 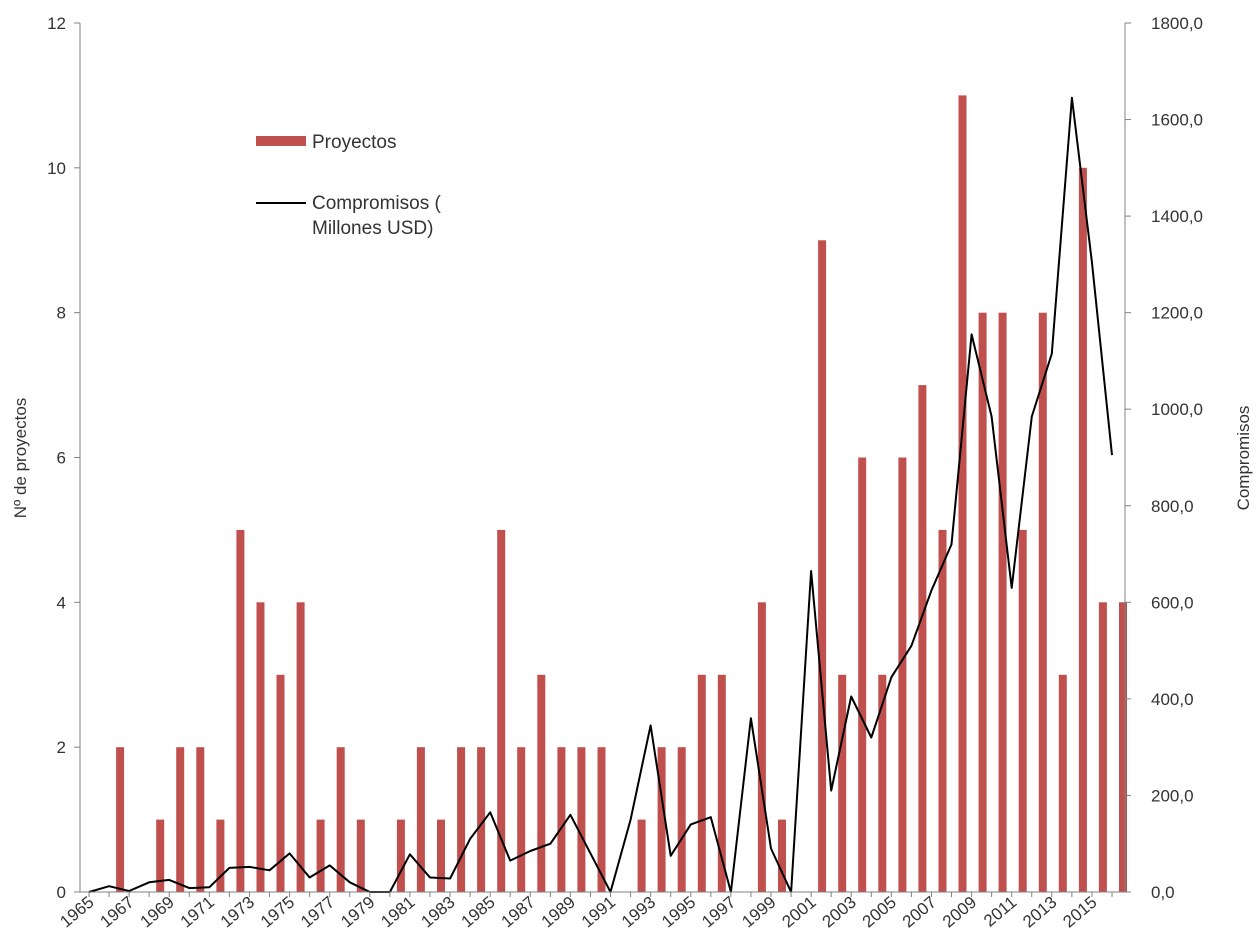 What do you see at coordinates (61, 892) in the screenshot?
I see `left-tick-label: 0` at bounding box center [61, 892].